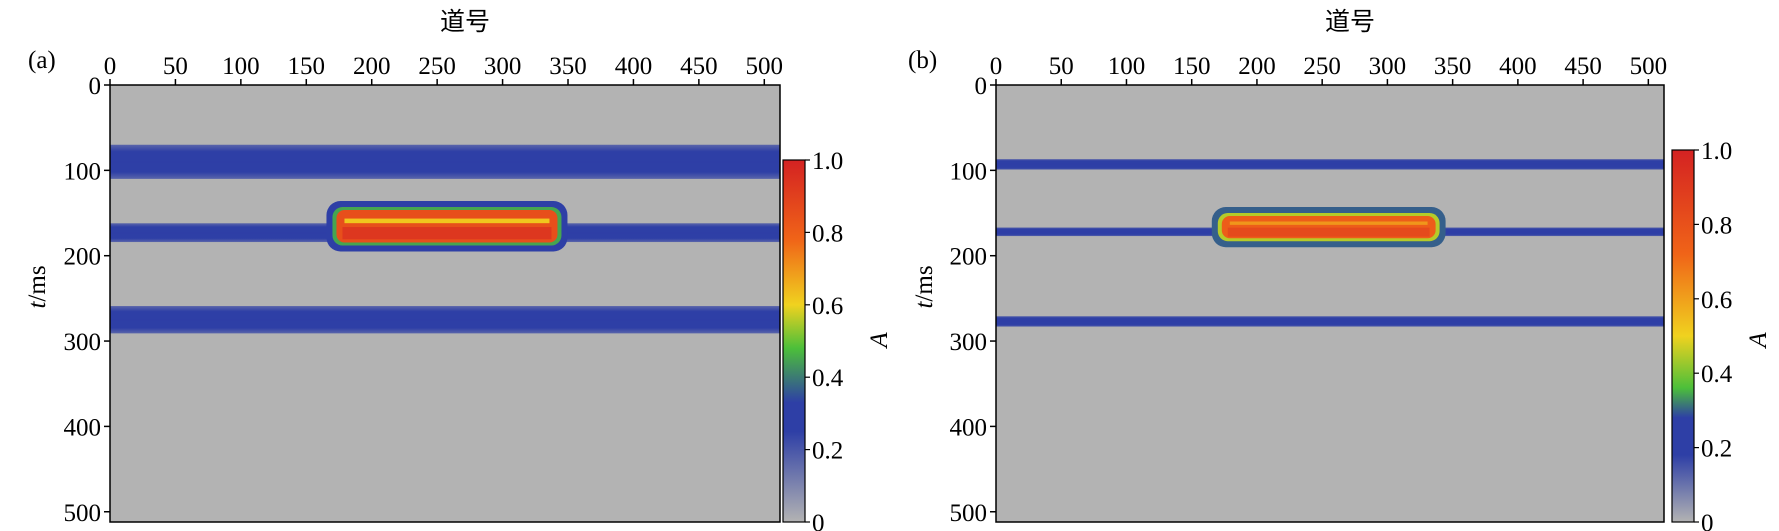 Image resolution: width=1779 pixels, height=531 pixels. Describe the element at coordinates (813, 339) in the screenshot. I see `colorbar-a: 0 0.2 0.4 0.6 0.8 1.0` at that location.